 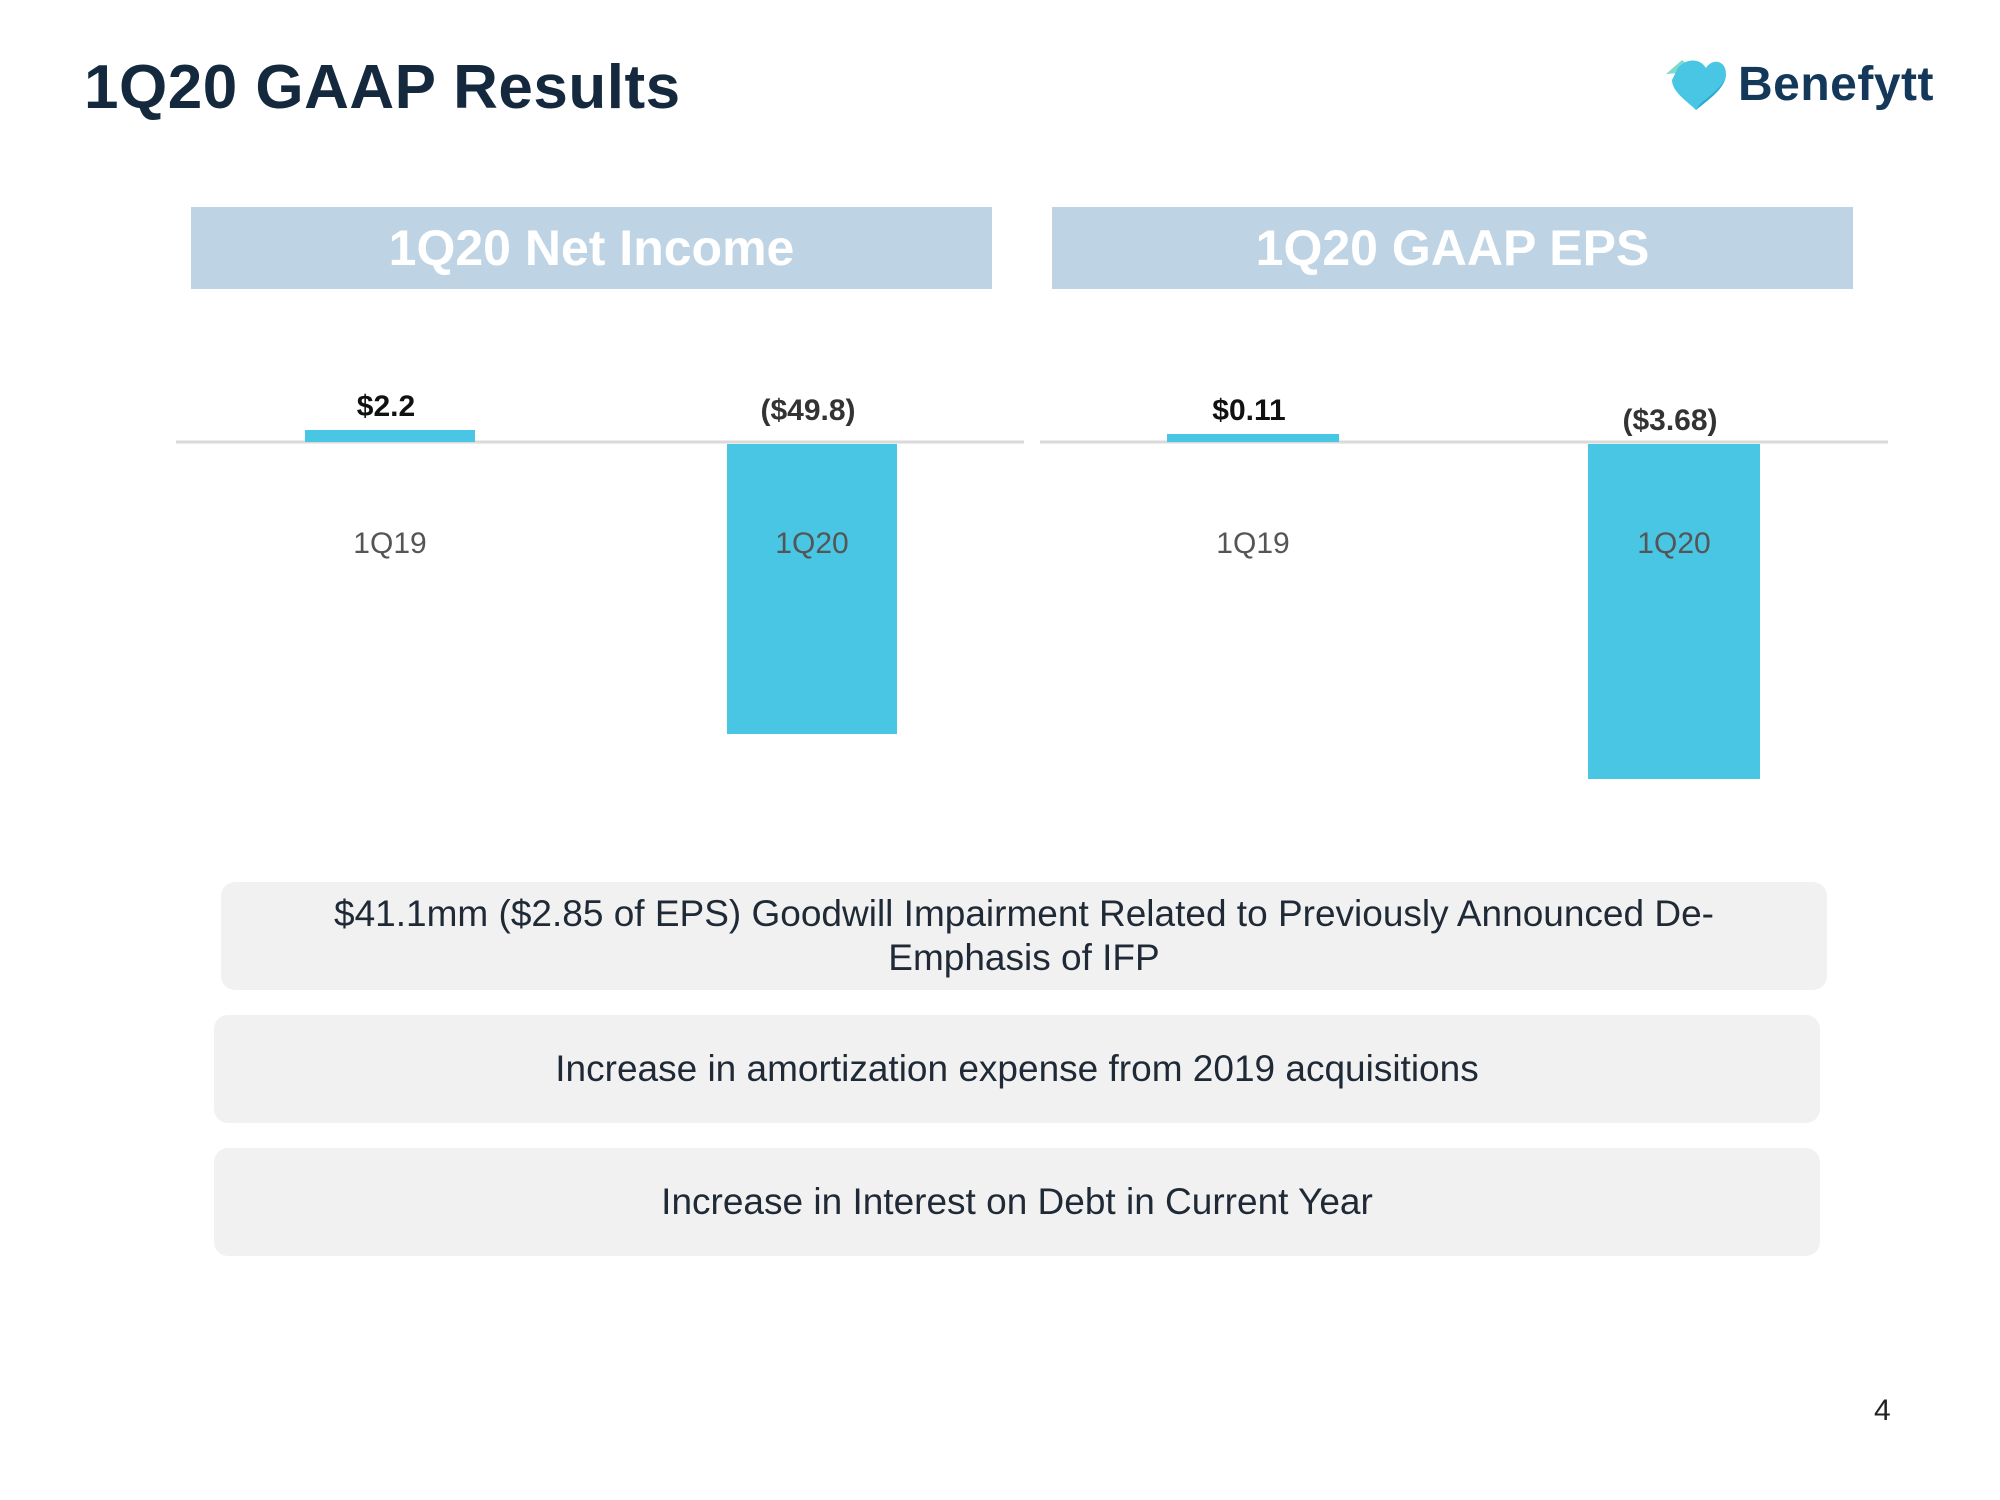 I want to click on page-title: 1Q20 GAAP Results, so click(x=382, y=87).